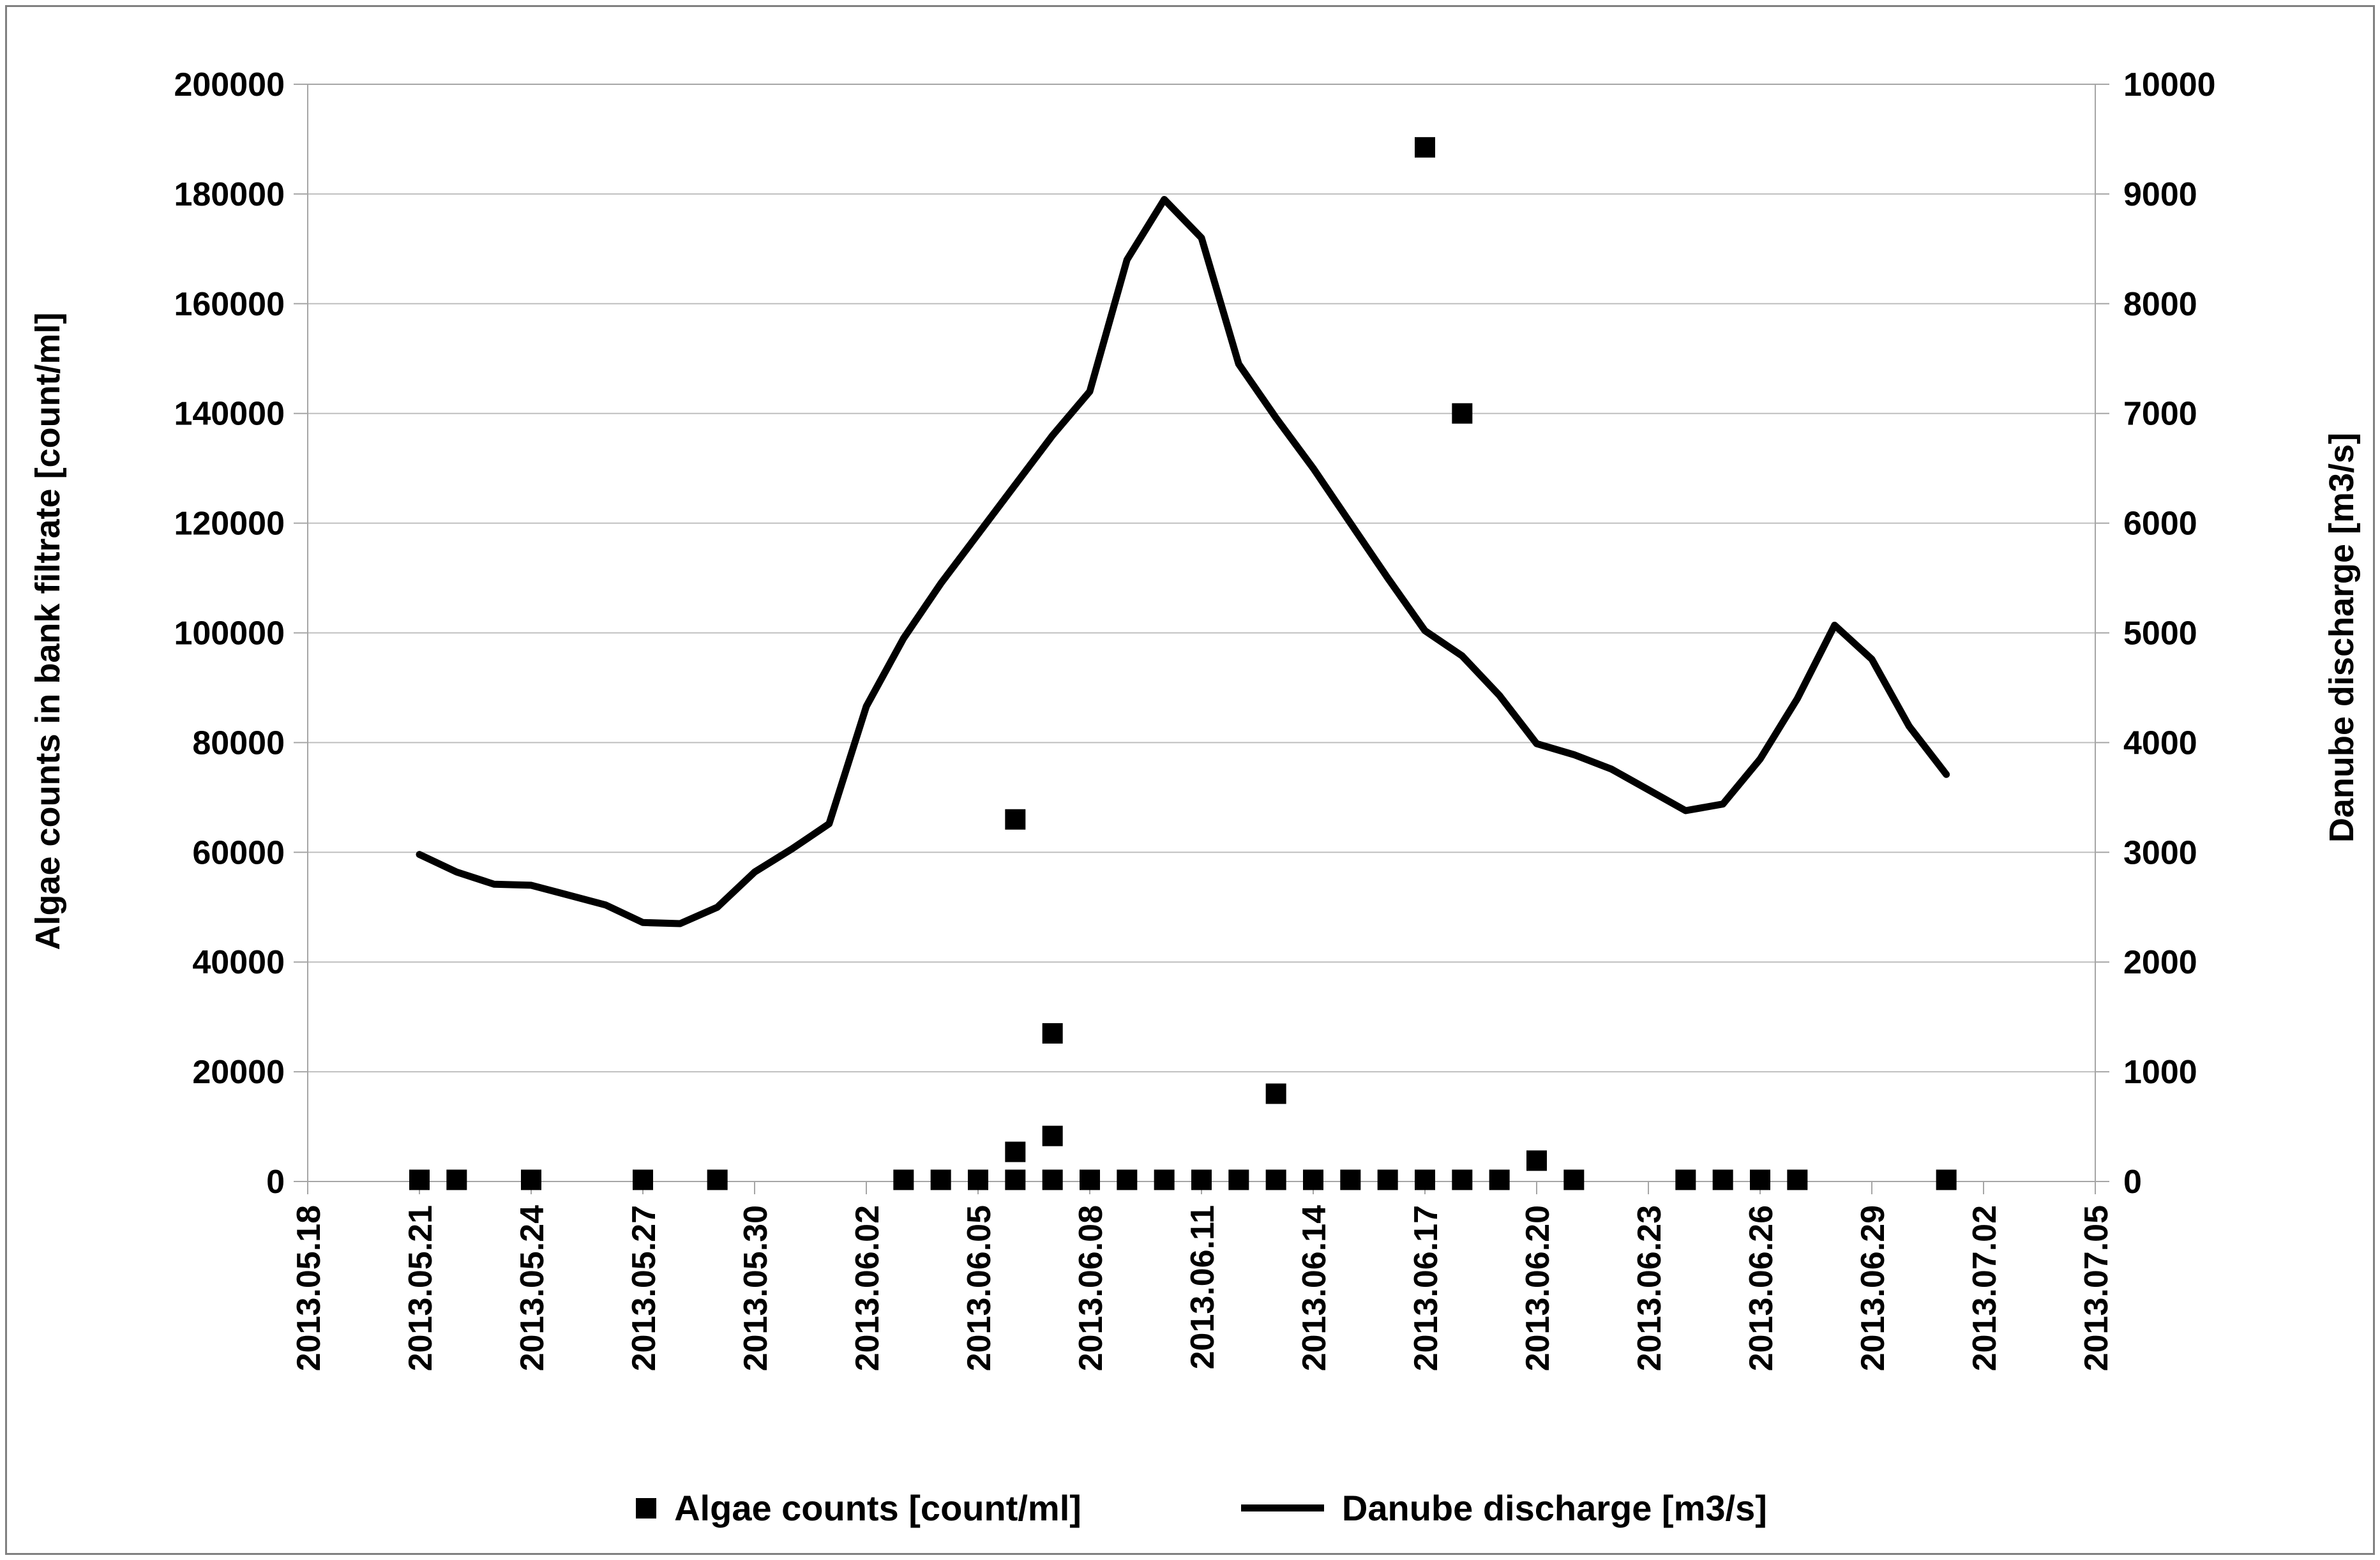 Image resolution: width=2380 pixels, height=1560 pixels. What do you see at coordinates (2160, 414) in the screenshot?
I see `y-axis-right-tick-label: 7000` at bounding box center [2160, 414].